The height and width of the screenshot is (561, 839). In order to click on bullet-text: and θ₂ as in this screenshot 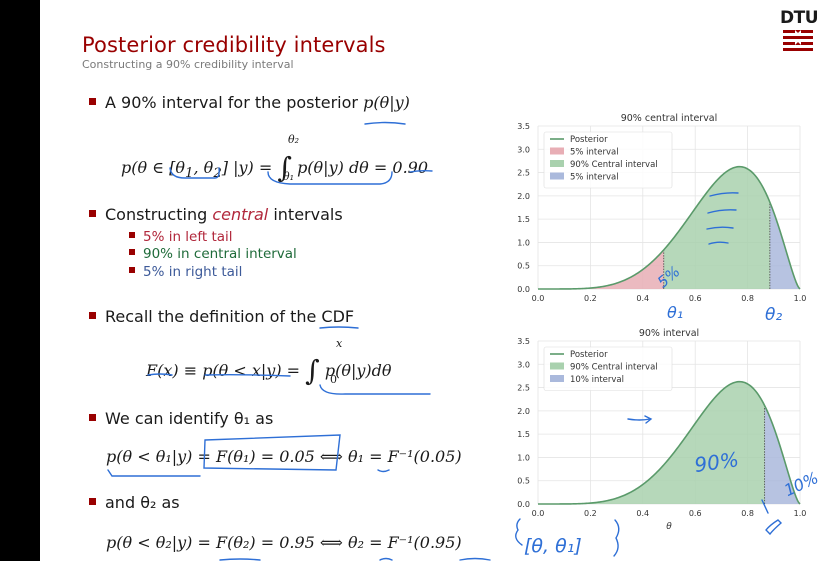, I will do `click(142, 502)`.